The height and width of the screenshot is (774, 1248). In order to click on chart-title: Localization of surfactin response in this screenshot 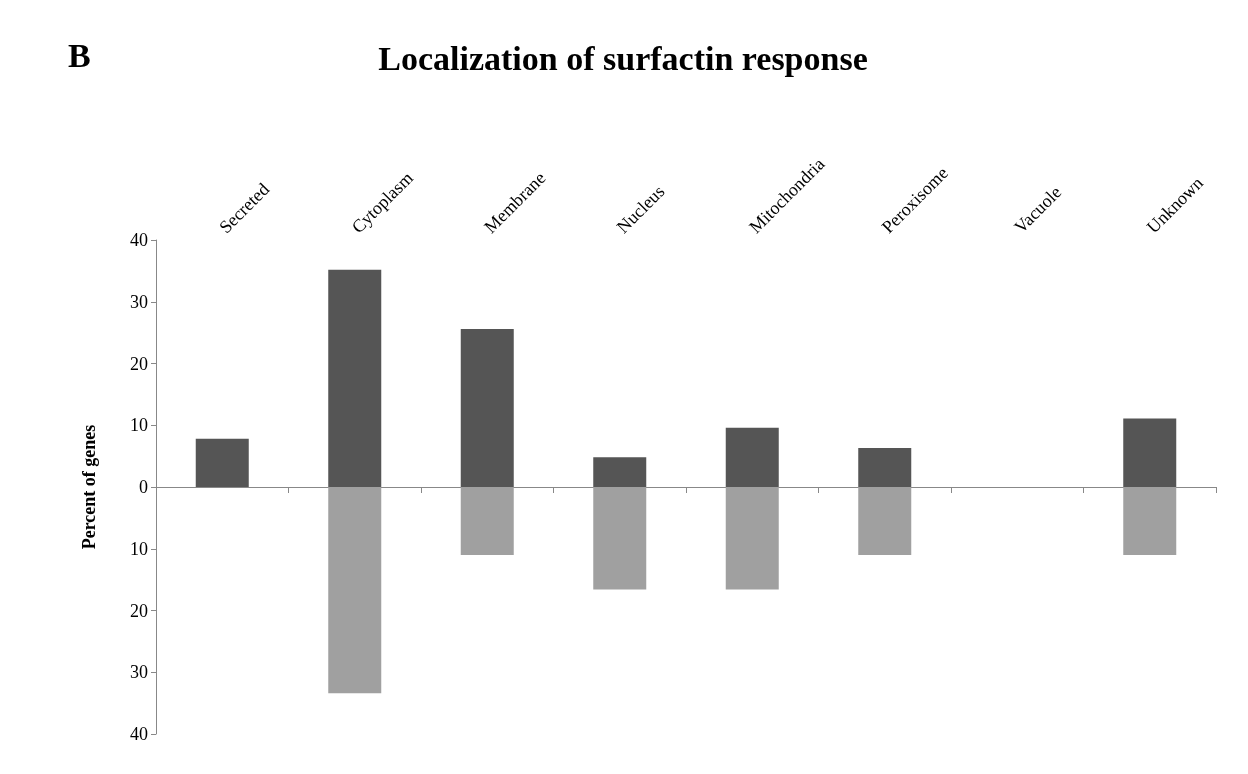, I will do `click(623, 58)`.